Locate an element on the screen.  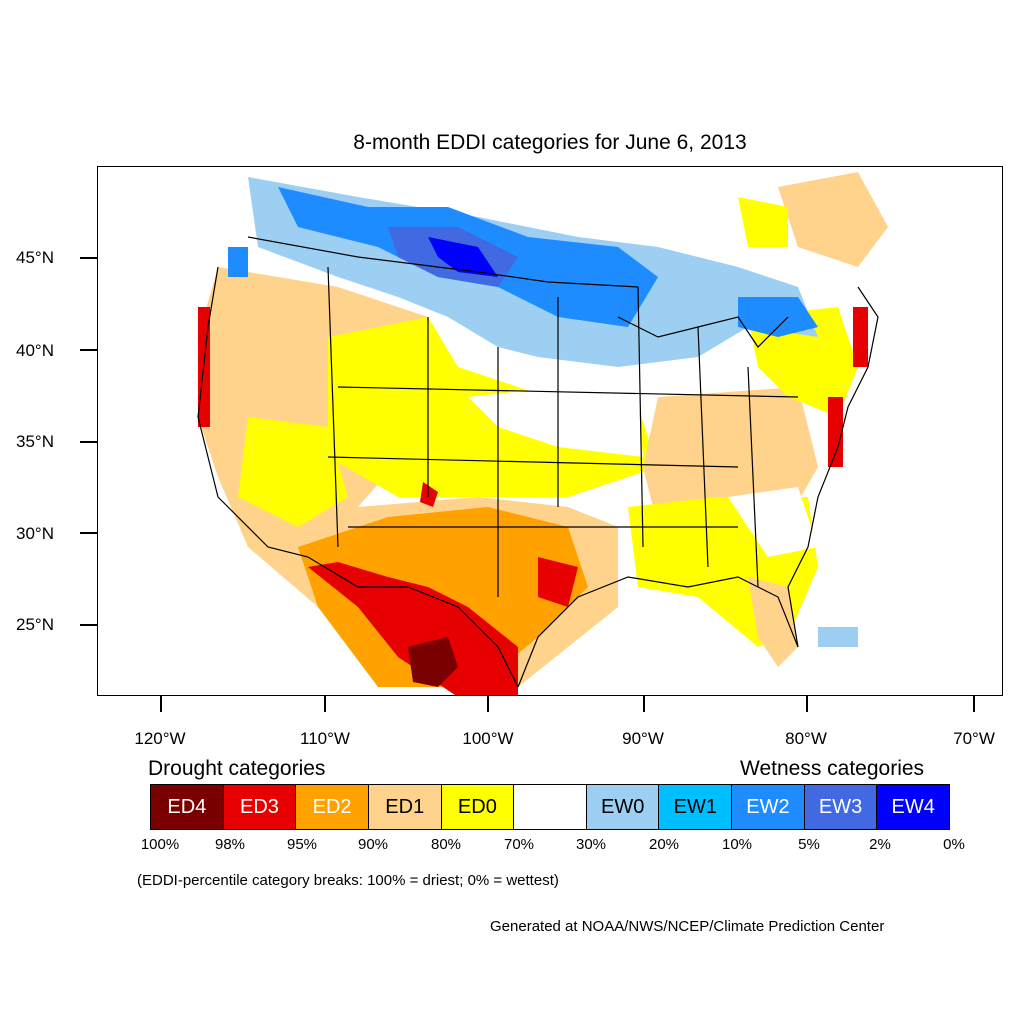
wetness-legend-title: Wetness categories is located at coordinates (832, 768).